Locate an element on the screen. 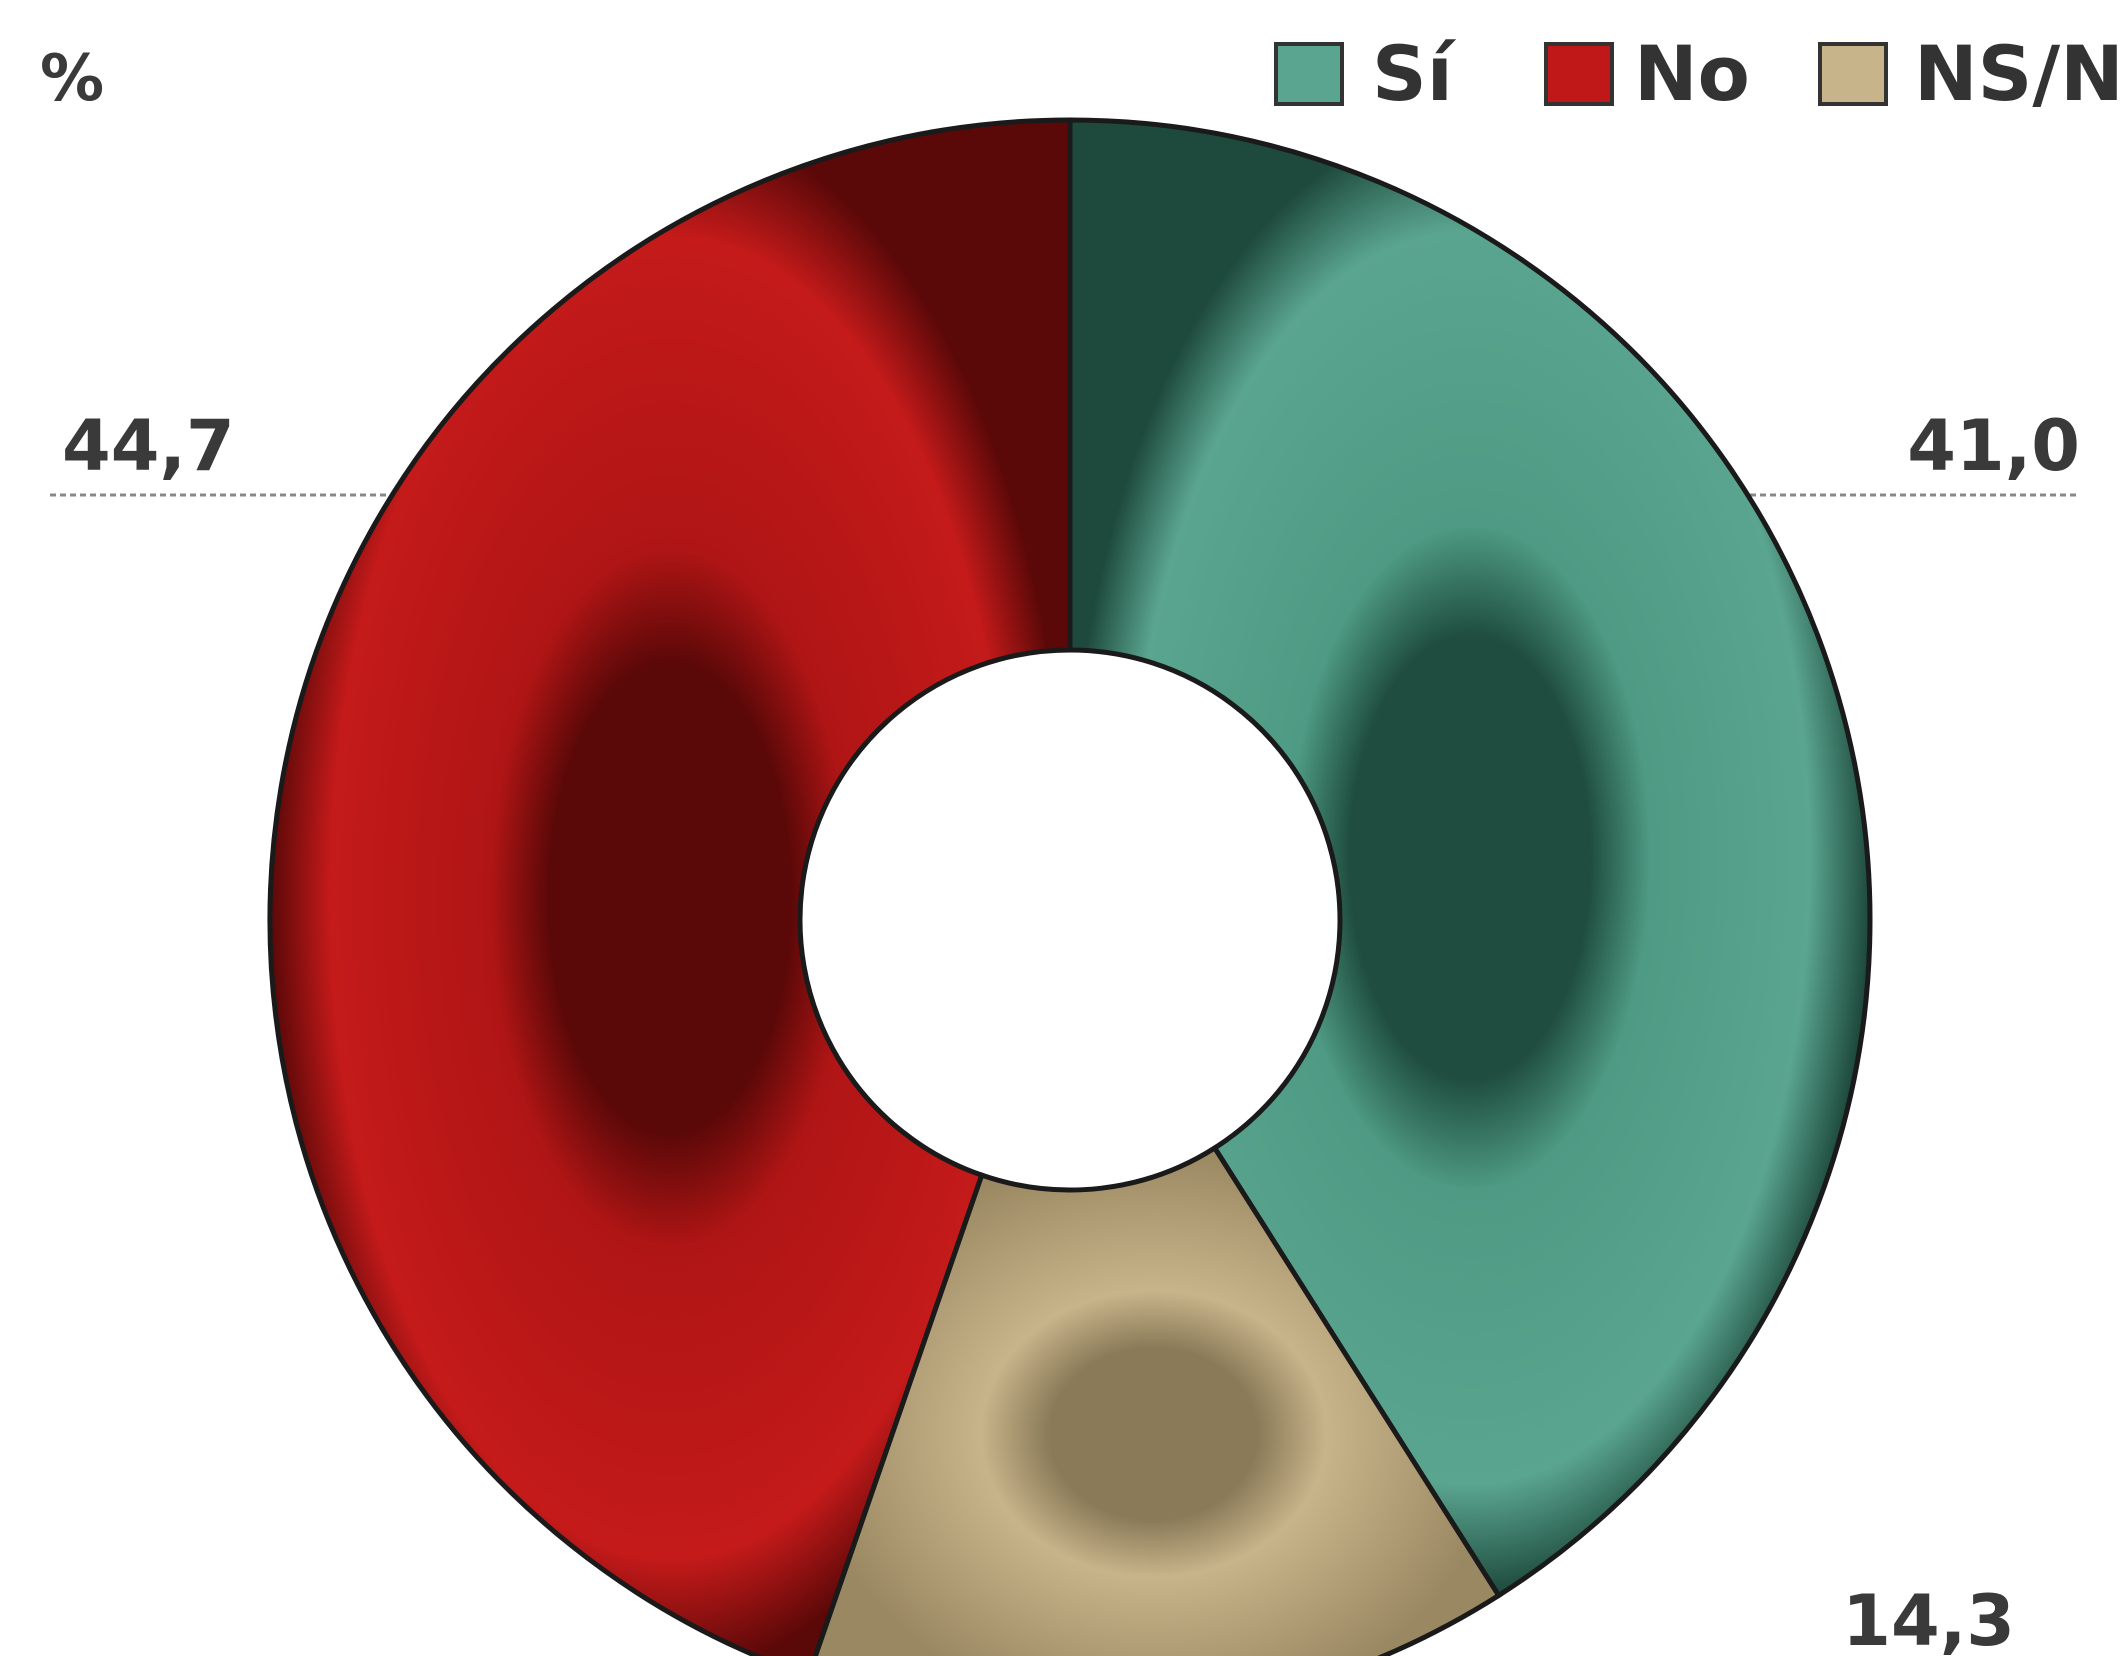 This screenshot has width=2125, height=1656. legend-label-si: Sí is located at coordinates (1414, 73).